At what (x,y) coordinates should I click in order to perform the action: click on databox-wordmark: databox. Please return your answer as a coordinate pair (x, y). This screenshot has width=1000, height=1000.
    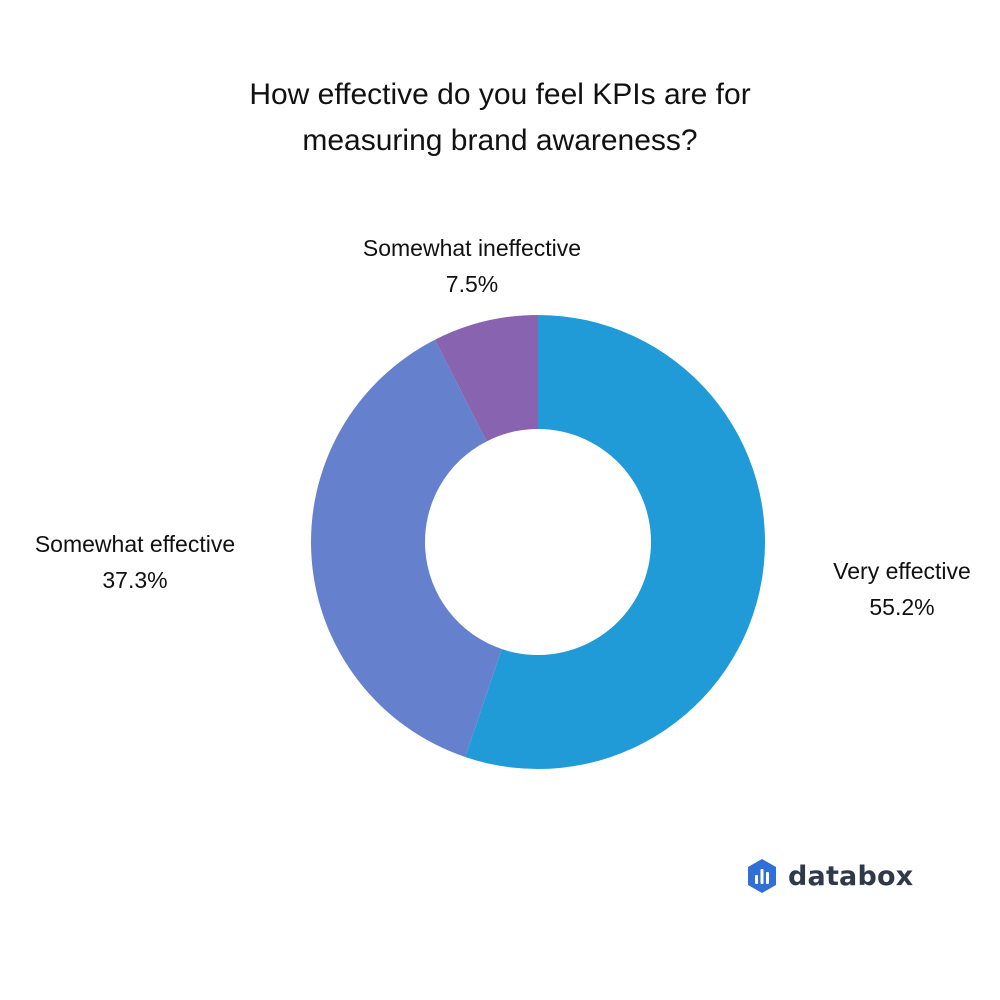
    Looking at the image, I should click on (851, 876).